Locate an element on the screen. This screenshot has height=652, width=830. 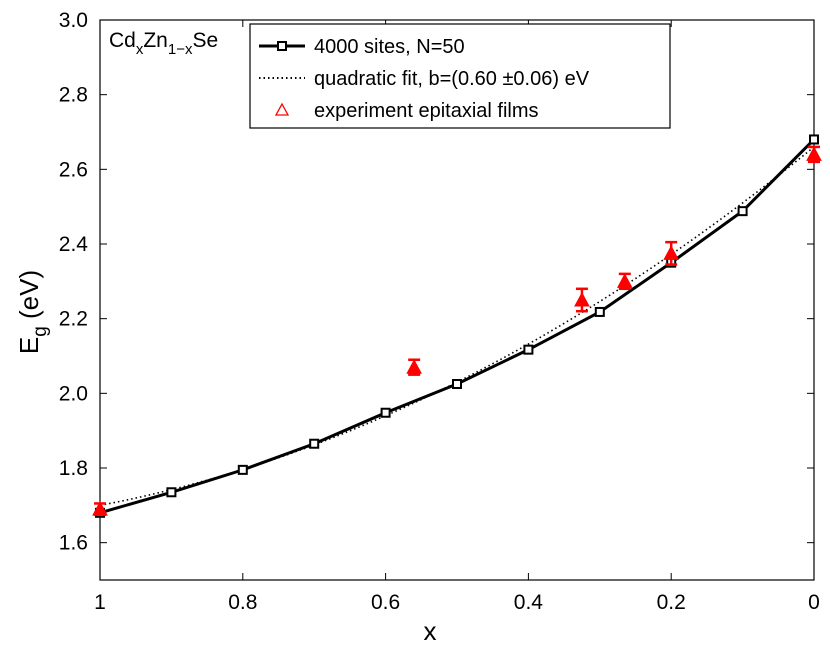
legend-box is located at coordinates (460, 76).